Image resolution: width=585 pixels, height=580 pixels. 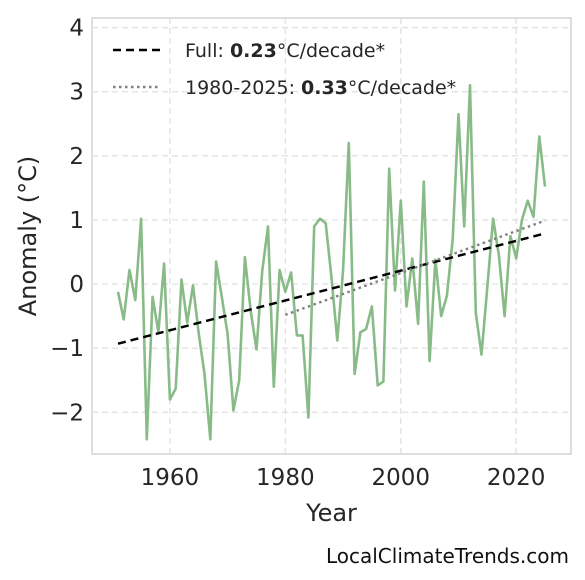 I want to click on legend-entry: Full: 0.23°C/decade*, so click(x=285, y=51).